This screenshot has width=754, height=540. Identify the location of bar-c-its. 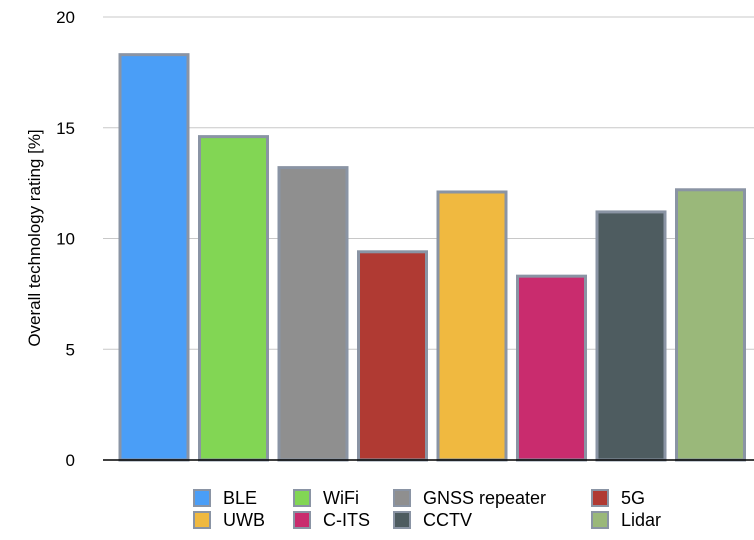
(551, 368).